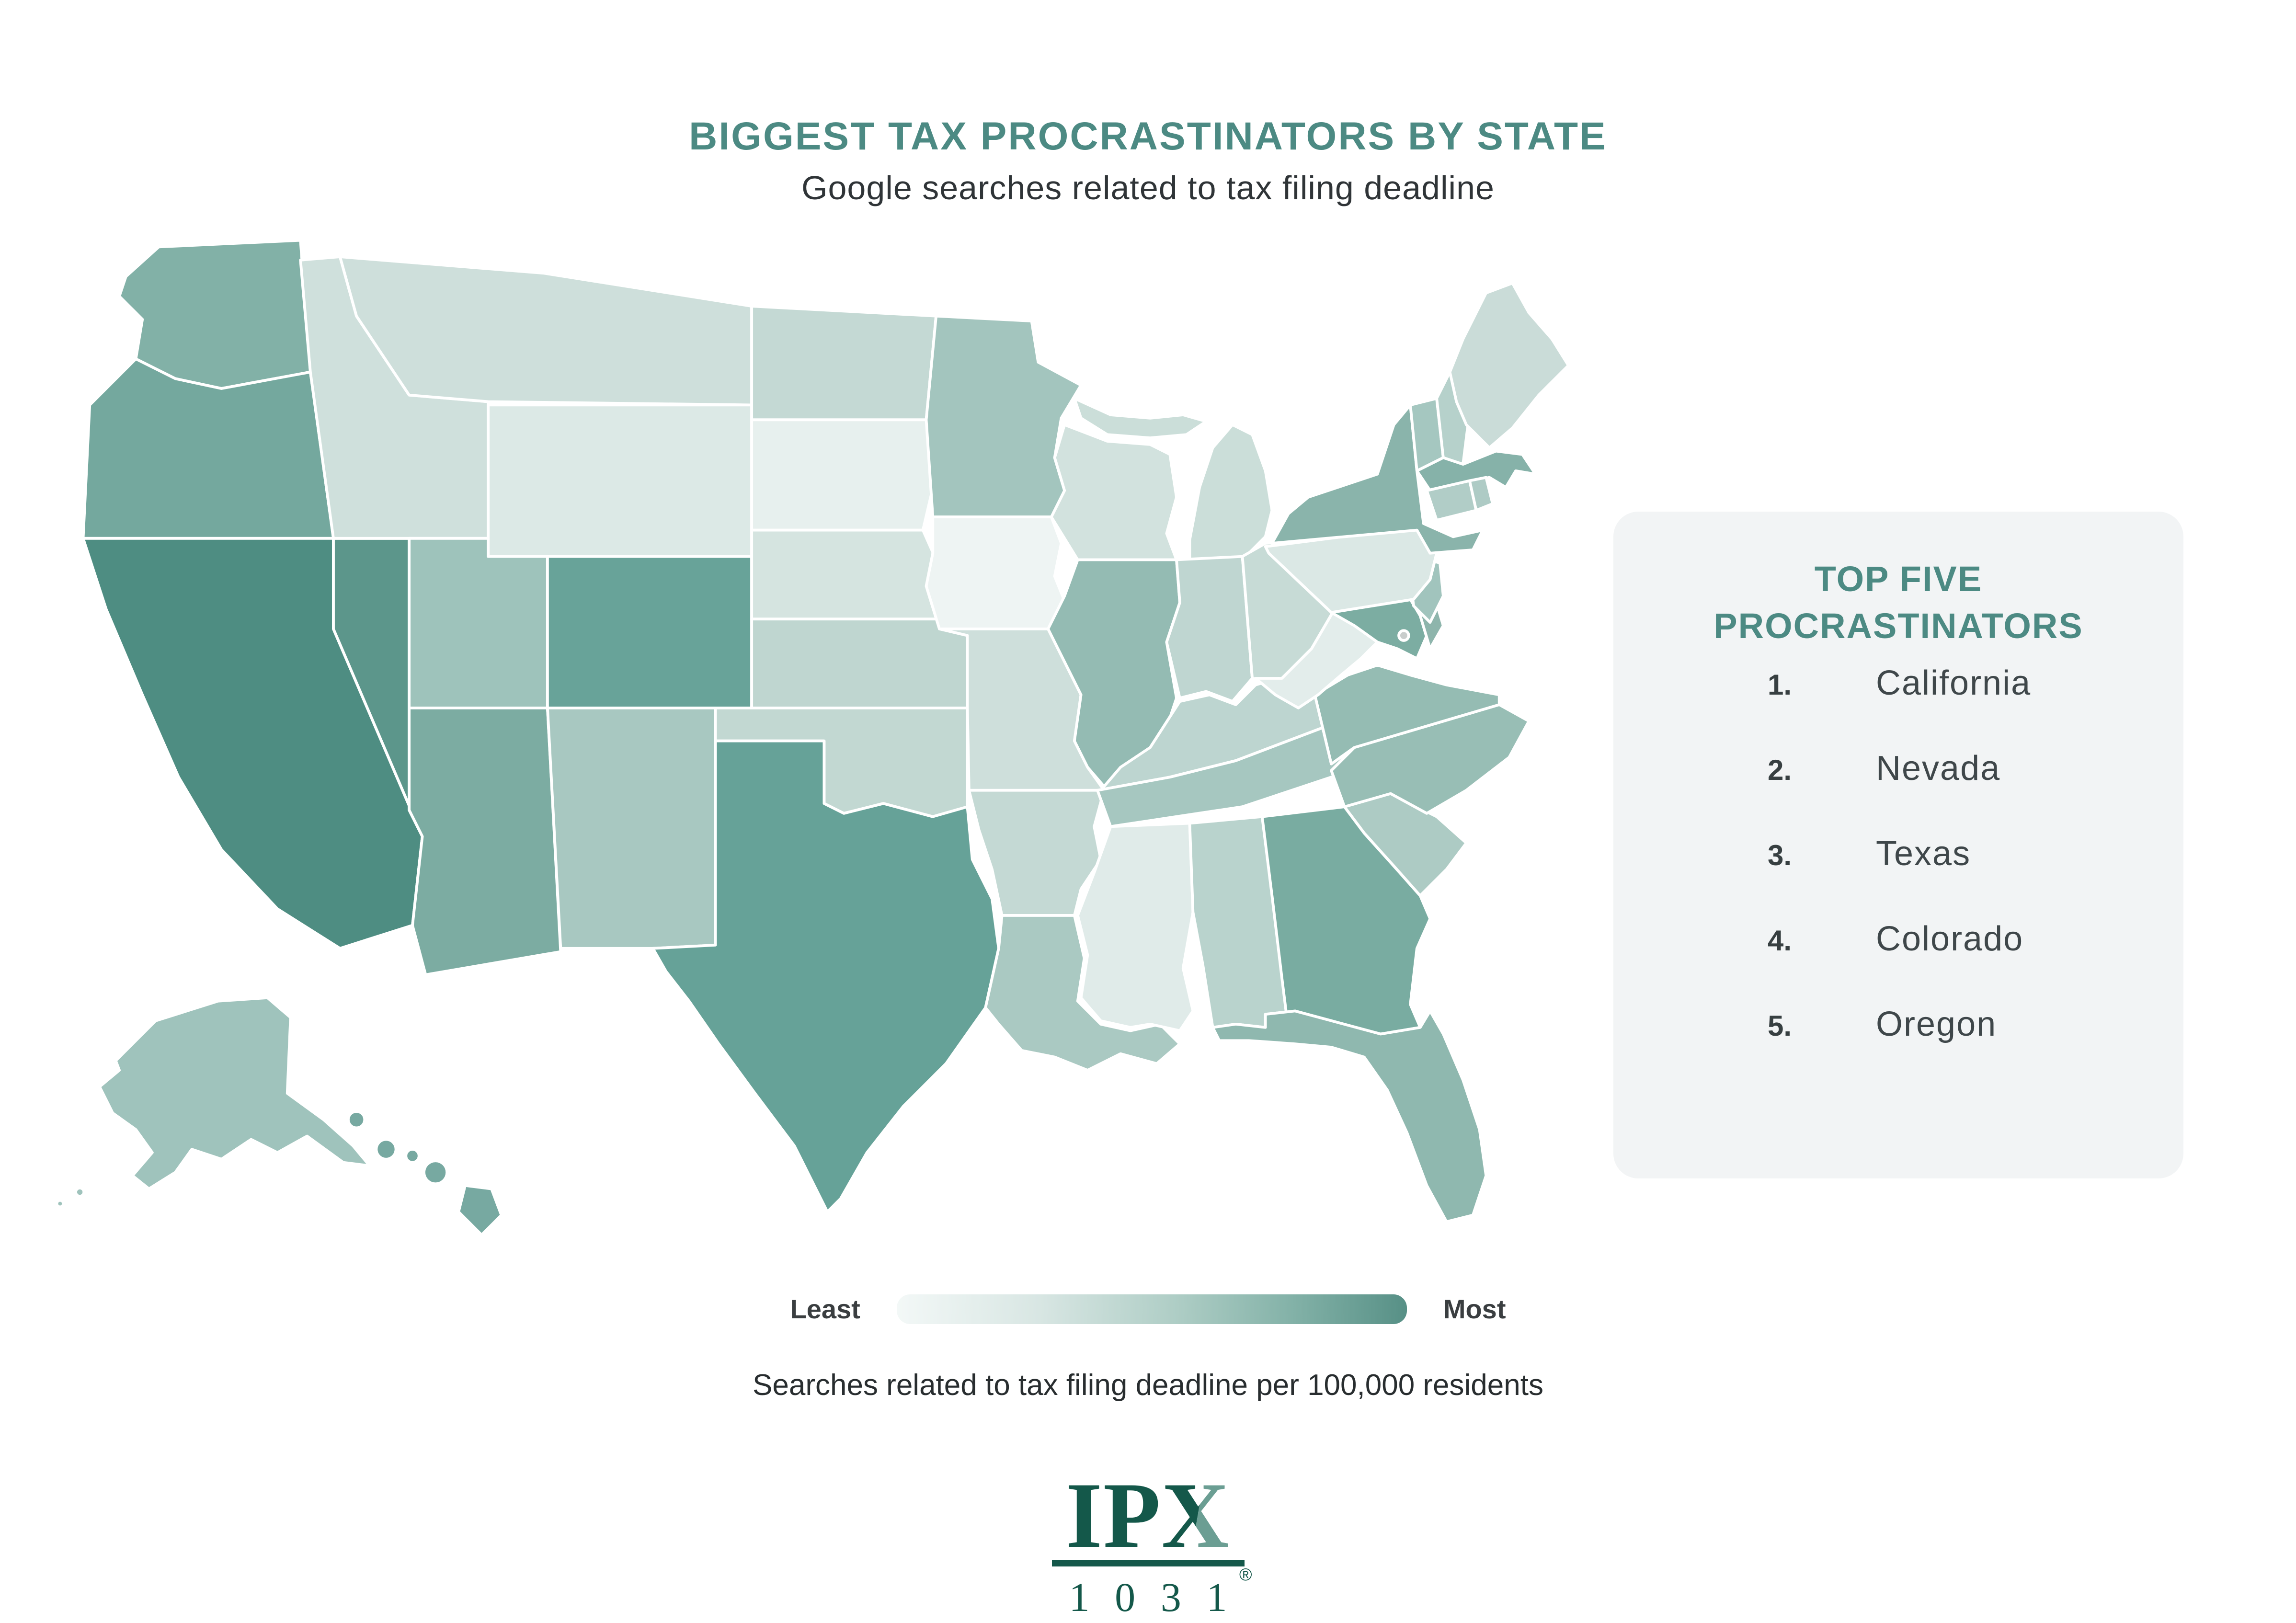 The height and width of the screenshot is (1623, 2296). I want to click on page-title: BIGGEST TAX PROCRASTINATORS BY STATE, so click(1148, 136).